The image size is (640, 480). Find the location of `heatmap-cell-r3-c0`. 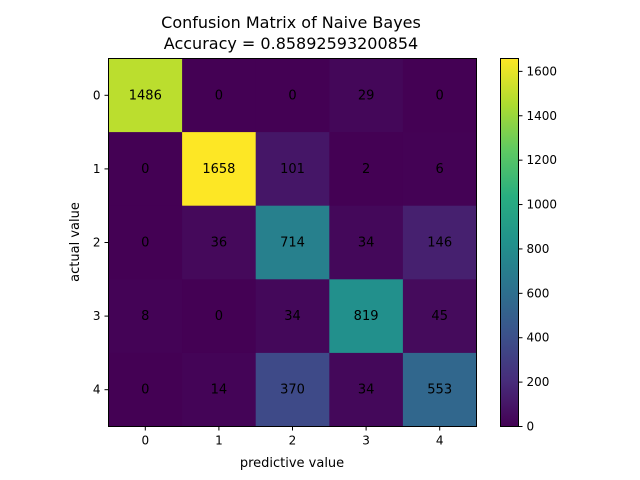

heatmap-cell-r3-c0 is located at coordinates (145, 316).